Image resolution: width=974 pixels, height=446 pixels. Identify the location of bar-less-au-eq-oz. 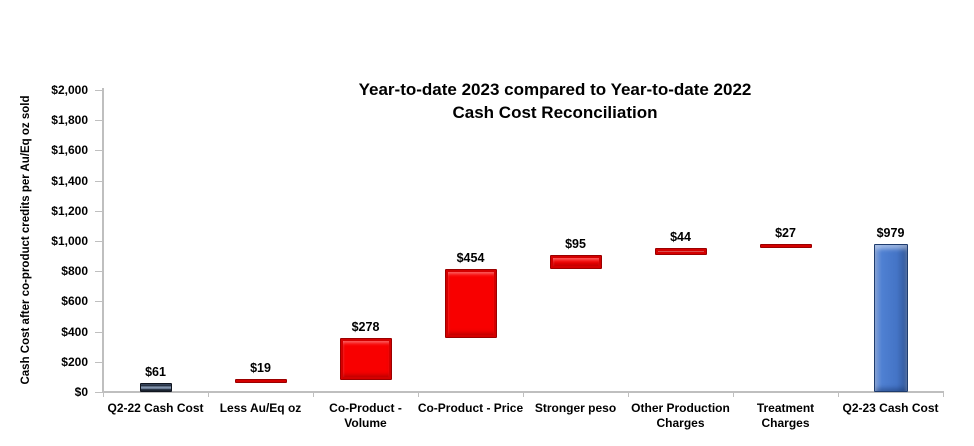
(260, 380).